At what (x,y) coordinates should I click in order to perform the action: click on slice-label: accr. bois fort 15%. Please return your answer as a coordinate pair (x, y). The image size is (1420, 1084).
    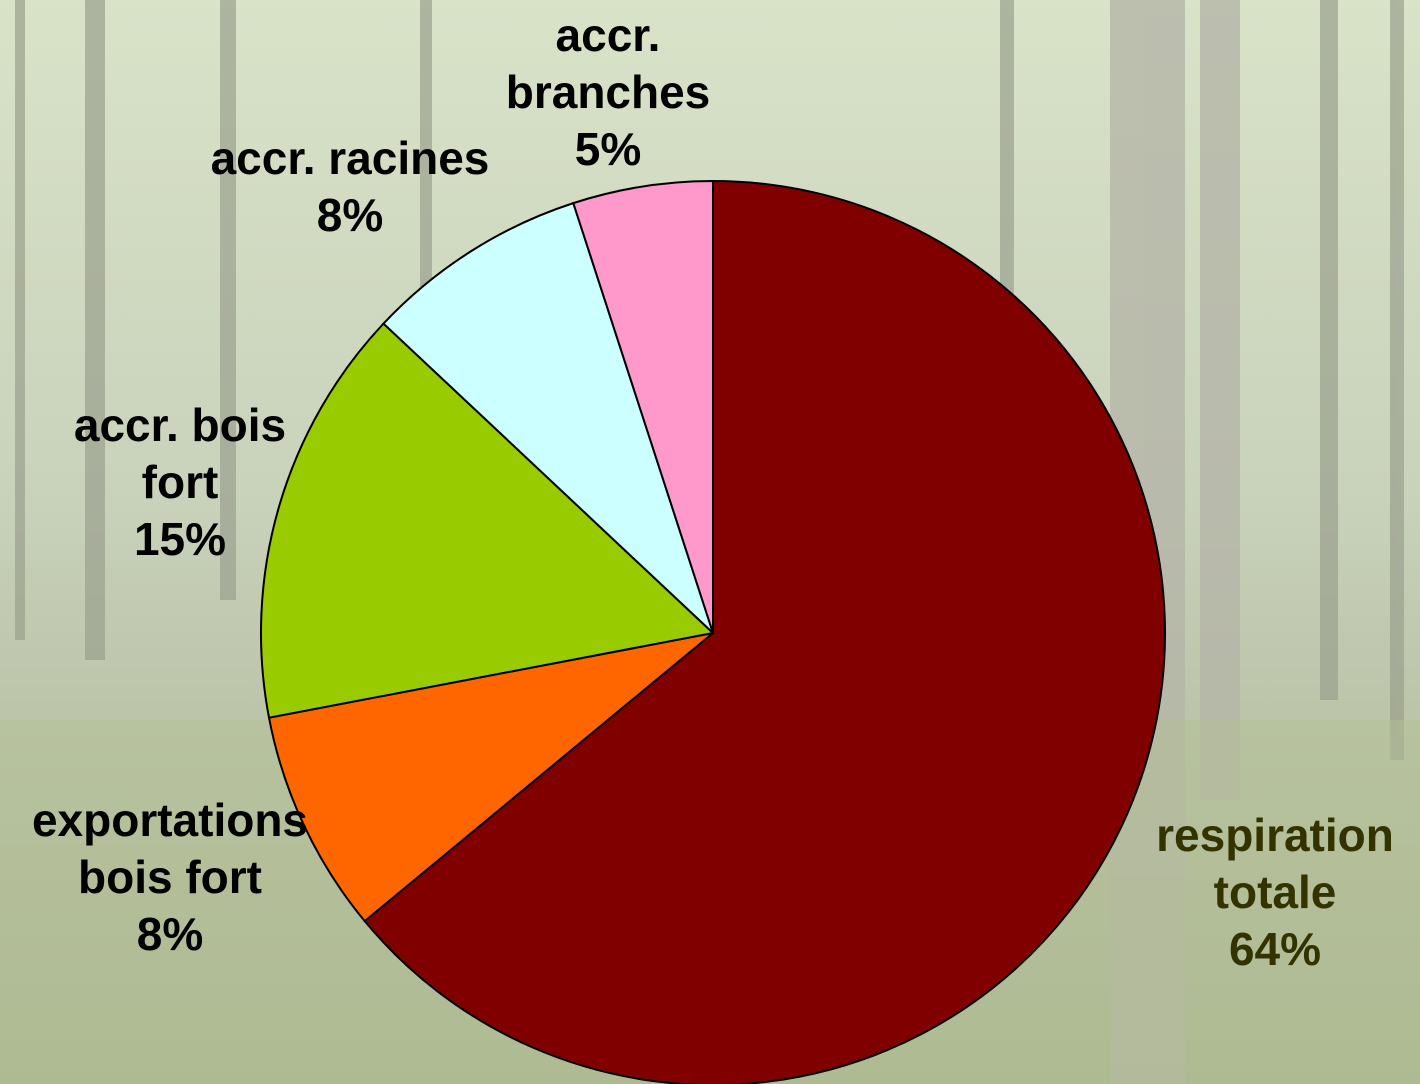
    Looking at the image, I should click on (180, 482).